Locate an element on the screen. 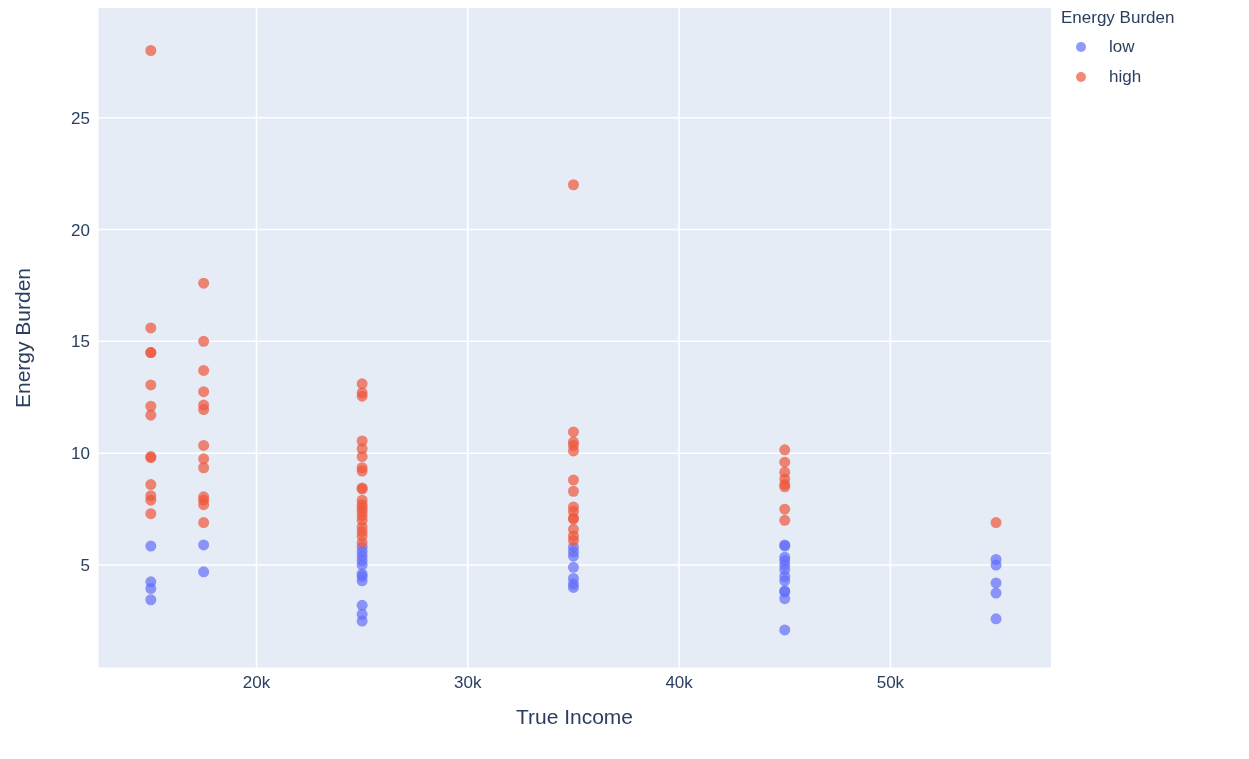  y-tick-label: 5 is located at coordinates (85, 566).